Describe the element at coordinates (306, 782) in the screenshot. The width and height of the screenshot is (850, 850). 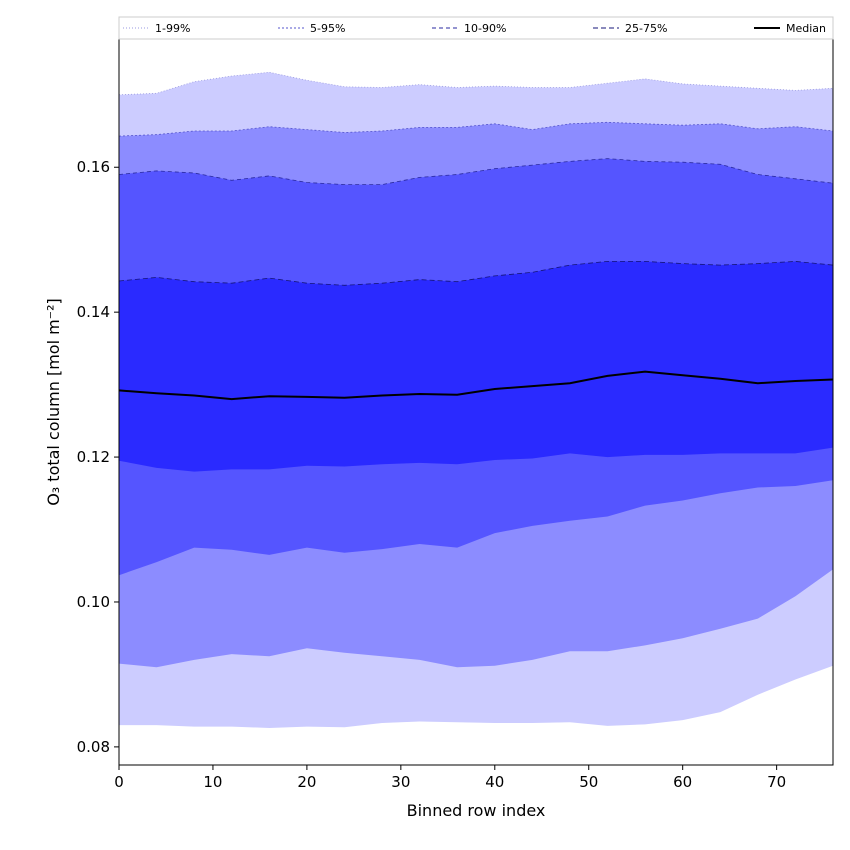
I see `x-tick-label: 20` at that location.